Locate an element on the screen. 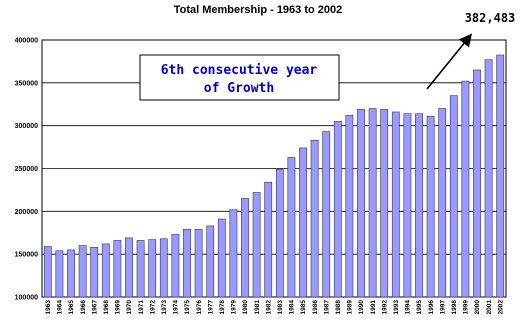  x-tick-label: 1963 is located at coordinates (48, 307).